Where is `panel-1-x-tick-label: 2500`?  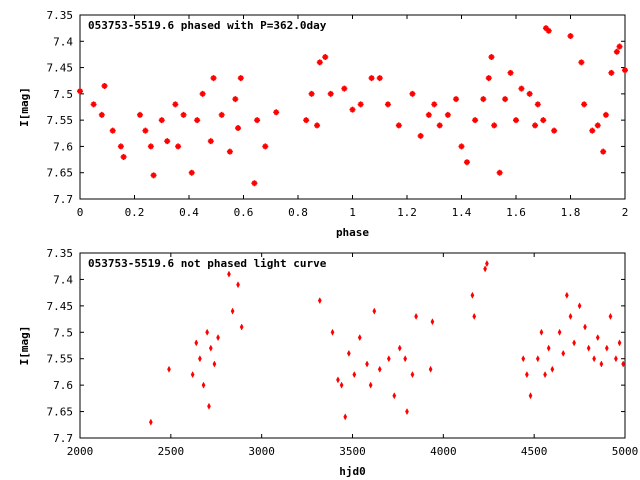 panel-1-x-tick-label: 2500 is located at coordinates (171, 451).